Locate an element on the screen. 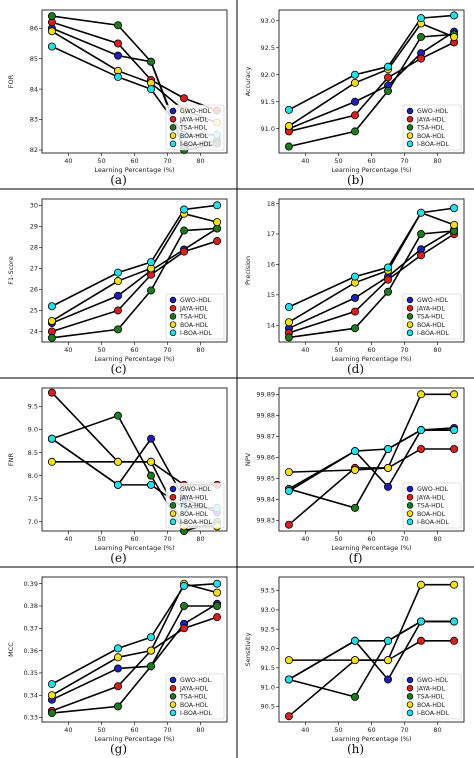  y-tick-label: 86 is located at coordinates (34, 28).